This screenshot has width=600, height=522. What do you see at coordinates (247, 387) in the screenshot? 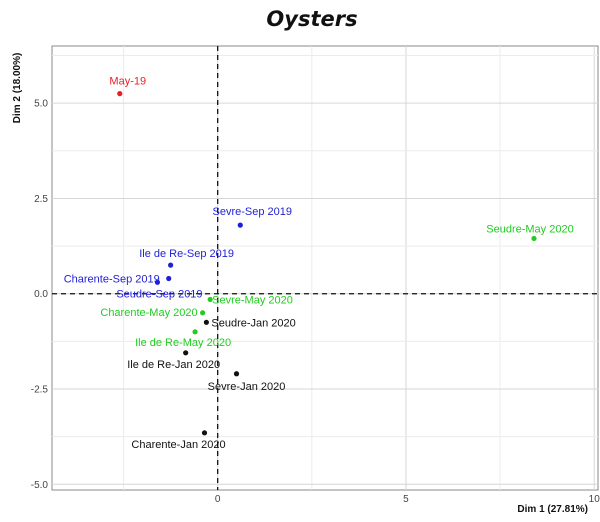
I see `data-point-label: Sevre-Jan 2020` at bounding box center [247, 387].